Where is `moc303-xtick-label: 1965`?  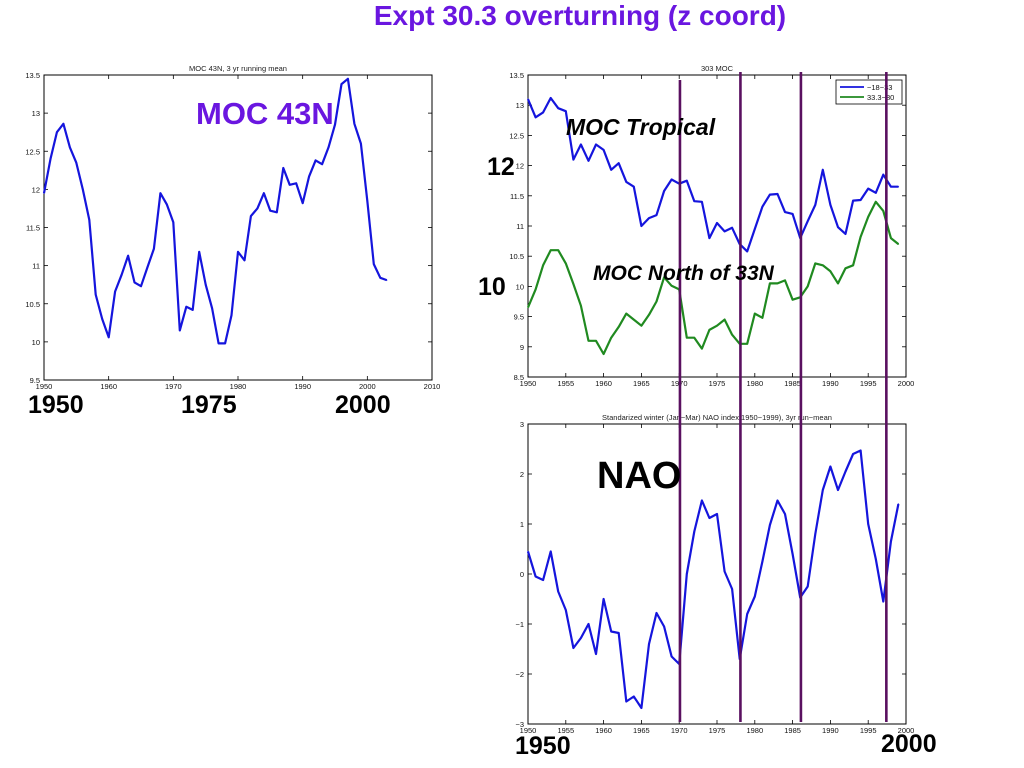 moc303-xtick-label: 1965 is located at coordinates (641, 383).